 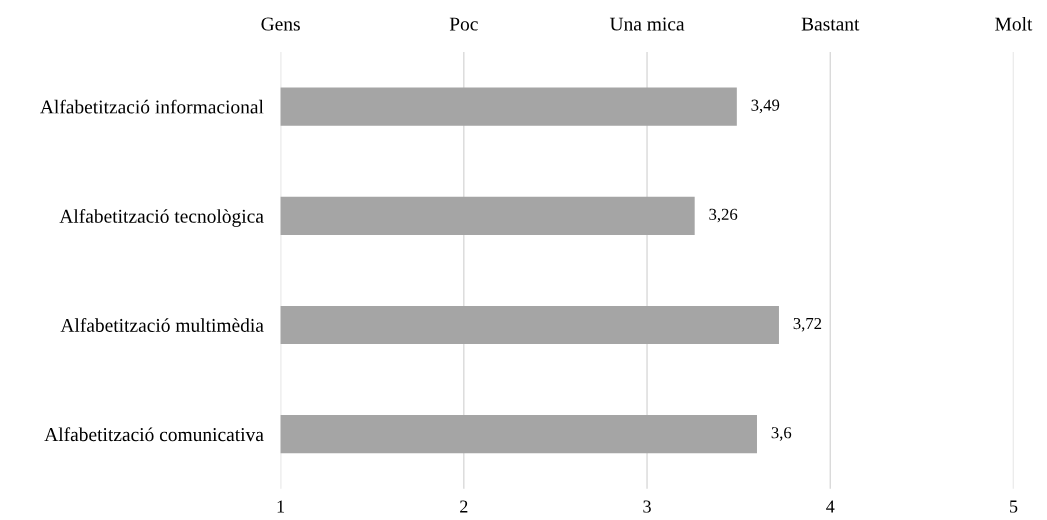 What do you see at coordinates (723, 215) in the screenshot?
I see `data-label: 3,26` at bounding box center [723, 215].